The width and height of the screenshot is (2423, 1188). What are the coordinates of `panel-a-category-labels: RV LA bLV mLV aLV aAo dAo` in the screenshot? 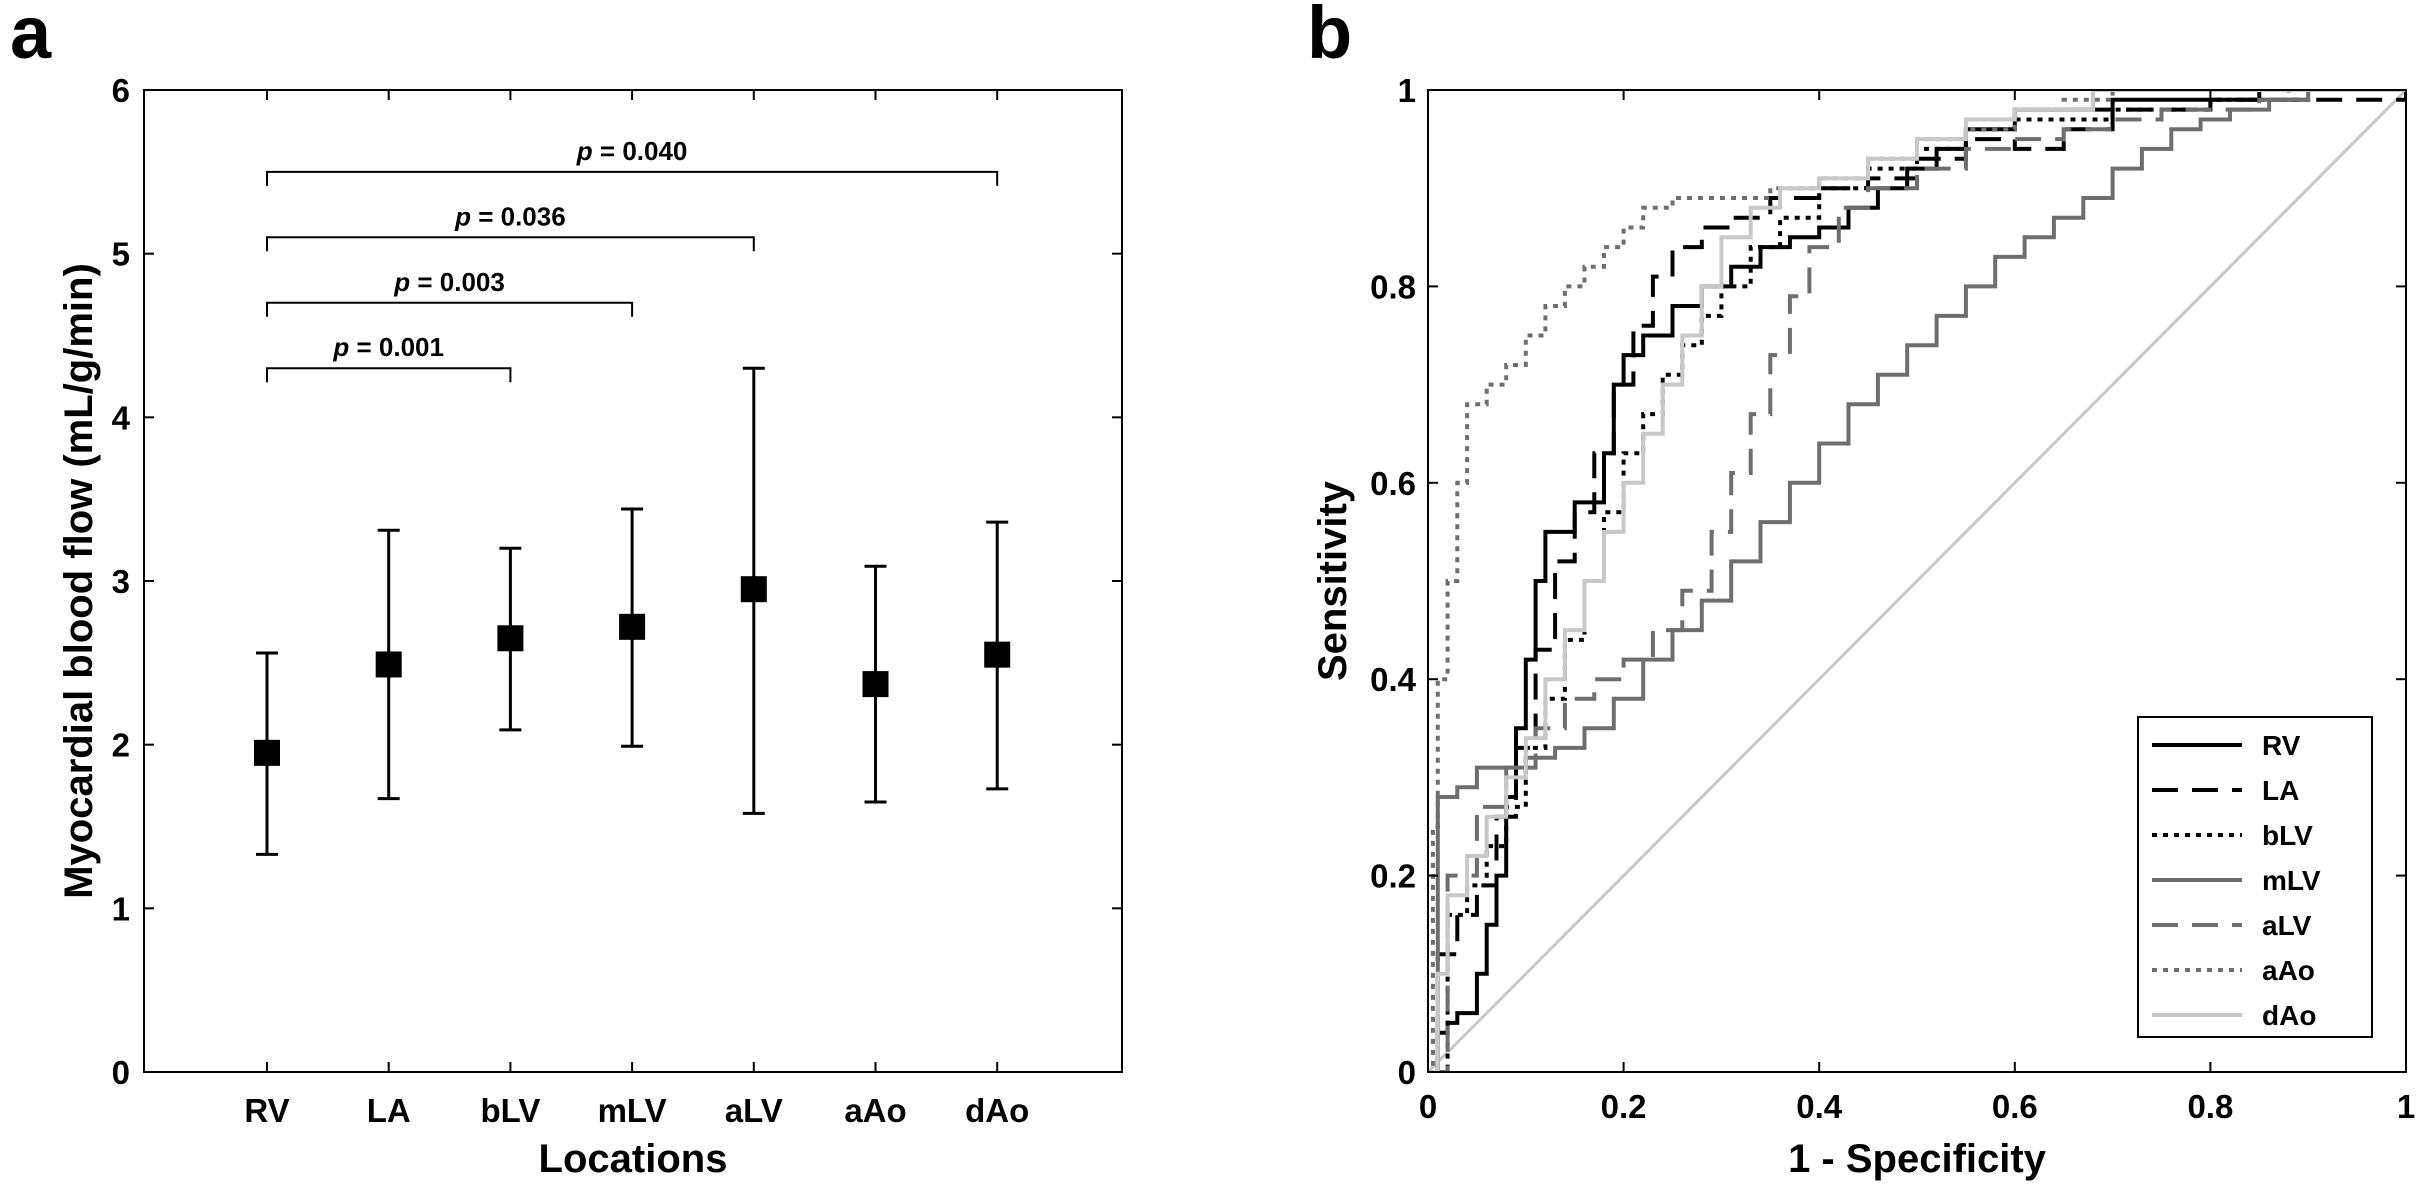 It's located at (636, 1110).